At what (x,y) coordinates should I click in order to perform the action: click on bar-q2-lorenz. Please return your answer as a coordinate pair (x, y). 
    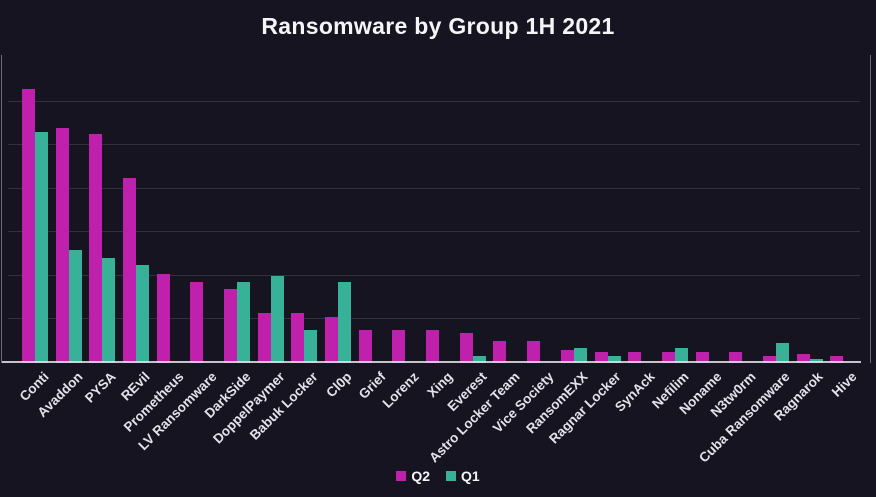
    Looking at the image, I should click on (399, 346).